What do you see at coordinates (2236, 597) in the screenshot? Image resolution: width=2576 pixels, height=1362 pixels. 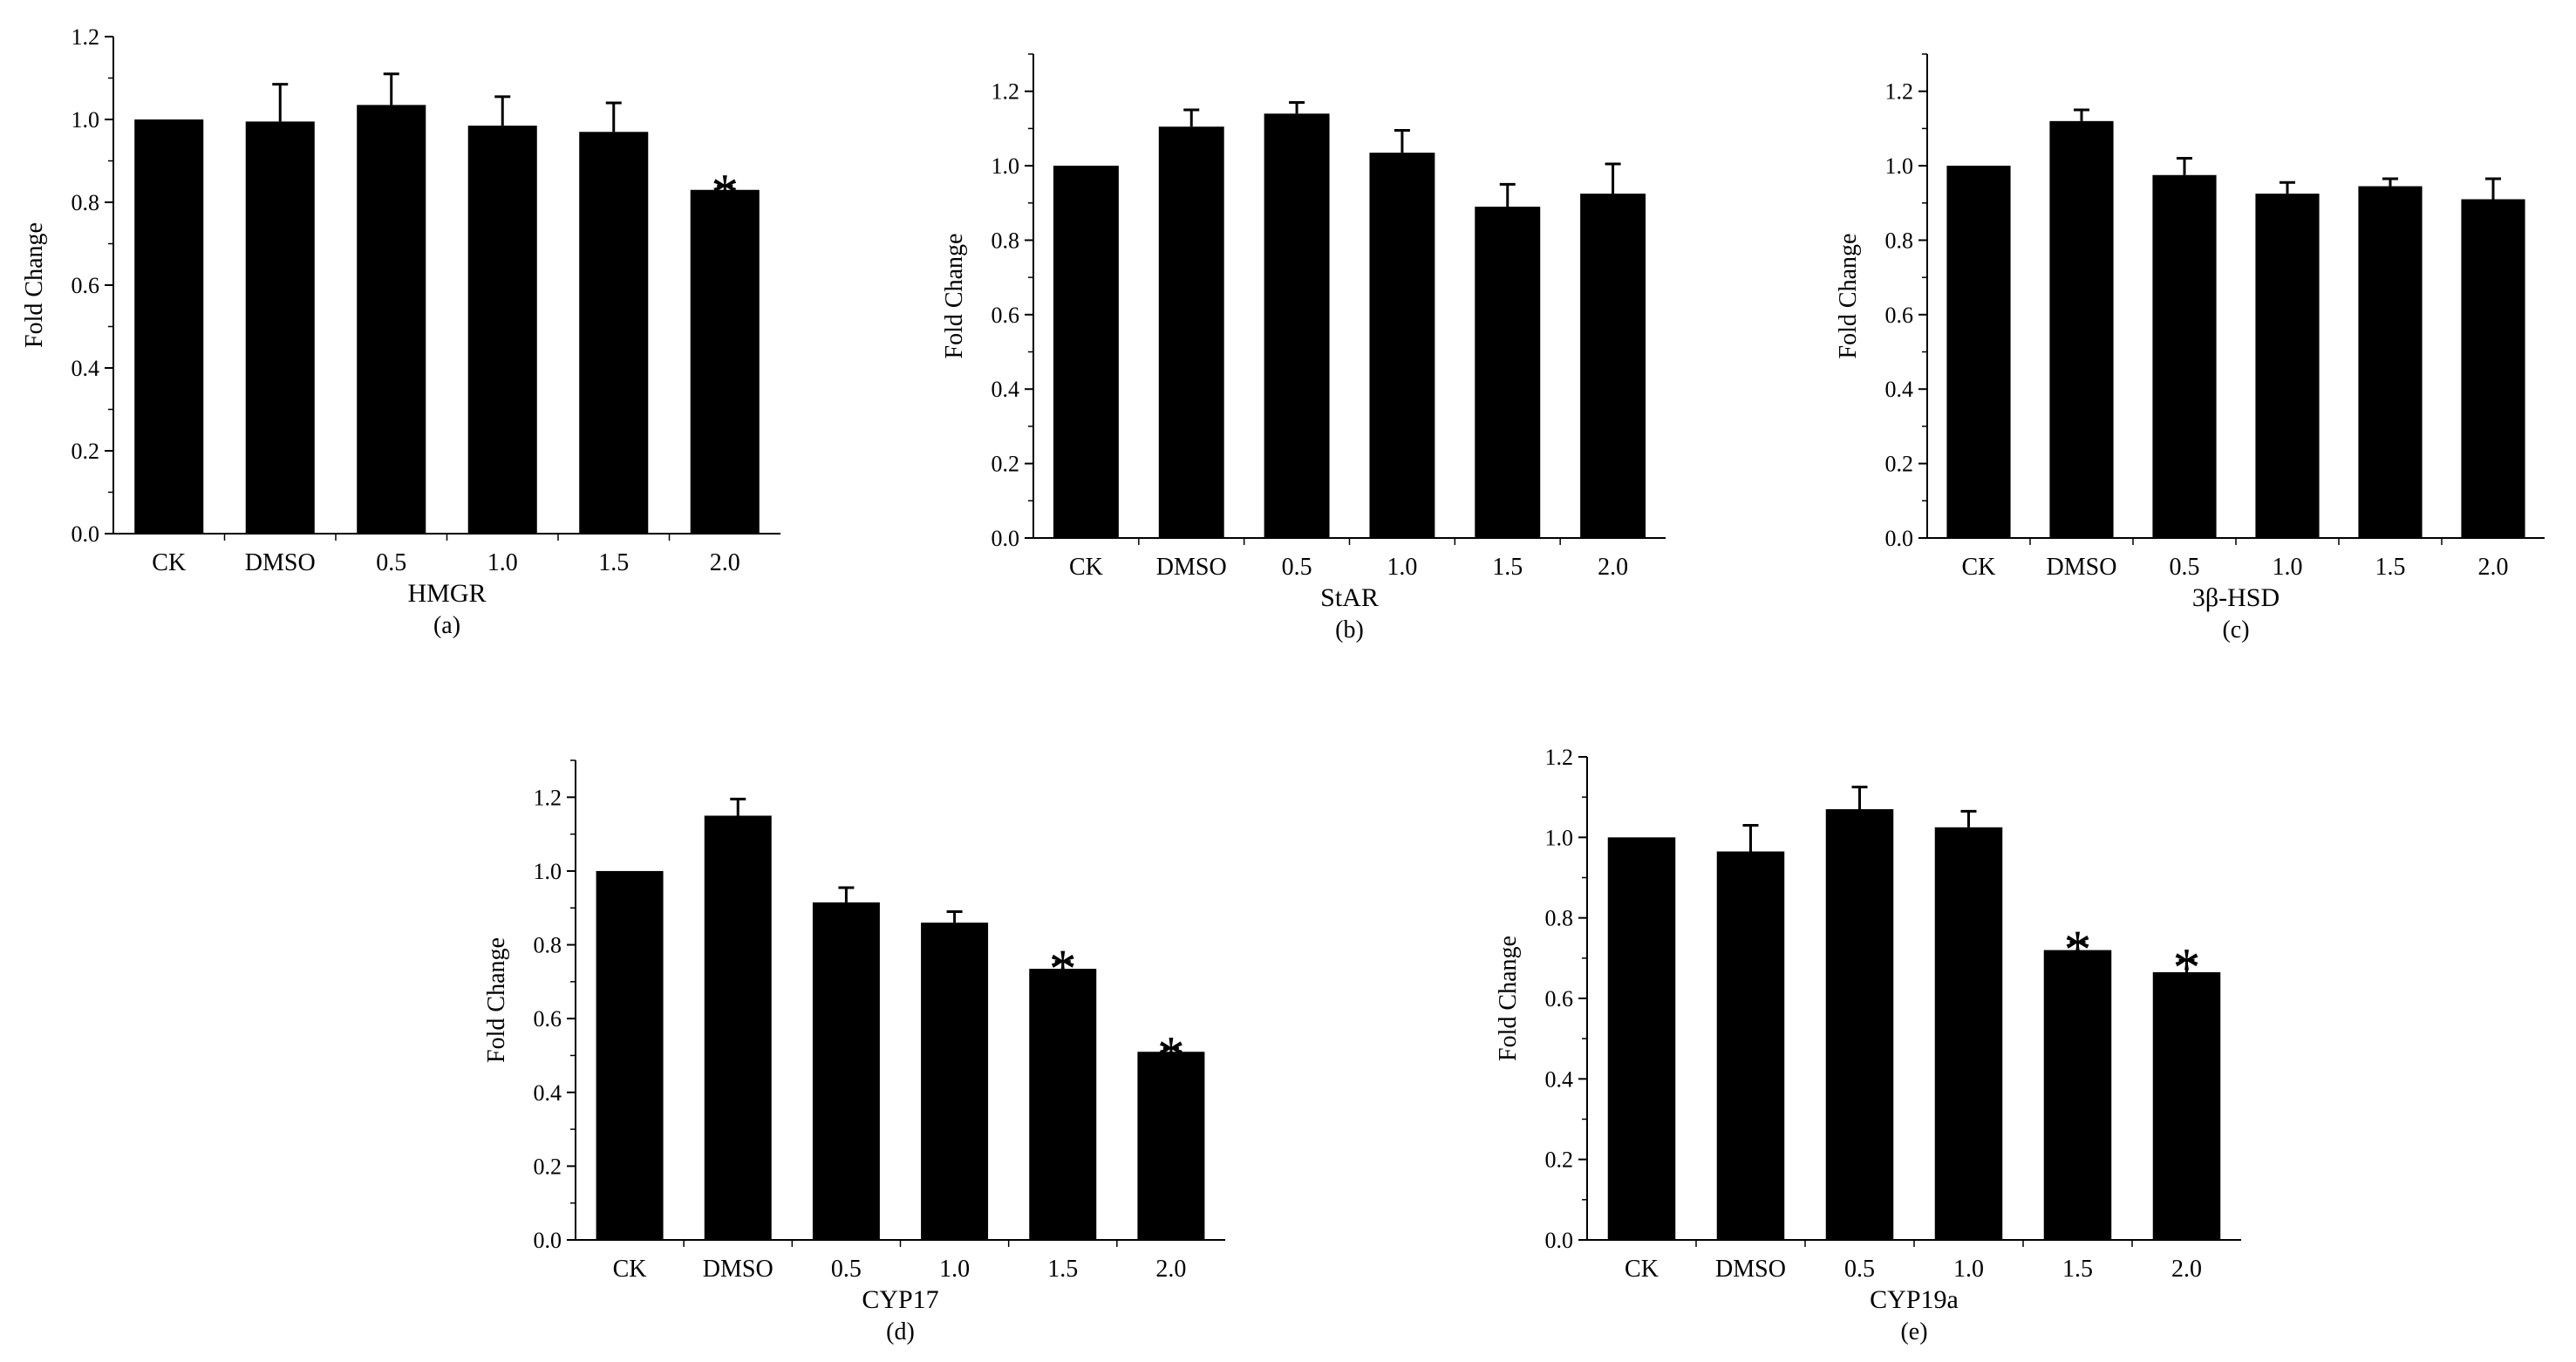 I see `x-axis-title: 3β-HSD` at bounding box center [2236, 597].